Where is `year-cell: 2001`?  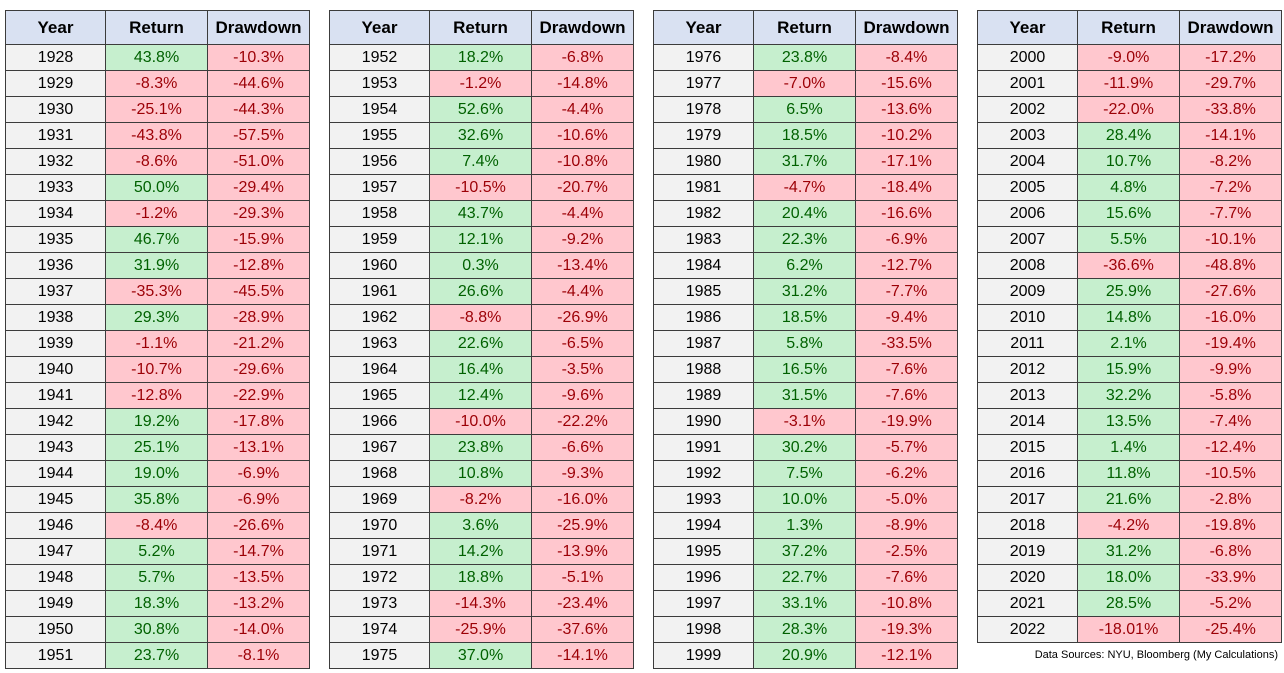
year-cell: 2001 is located at coordinates (1027, 83).